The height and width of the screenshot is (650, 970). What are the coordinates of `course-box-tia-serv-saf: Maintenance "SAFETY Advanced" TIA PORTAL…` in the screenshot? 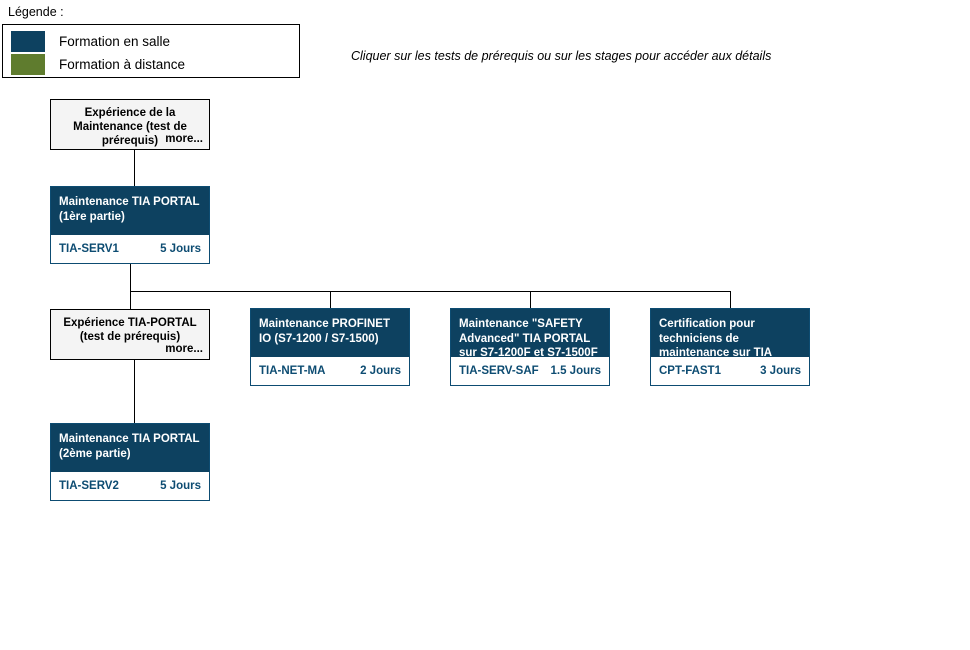 It's located at (530, 347).